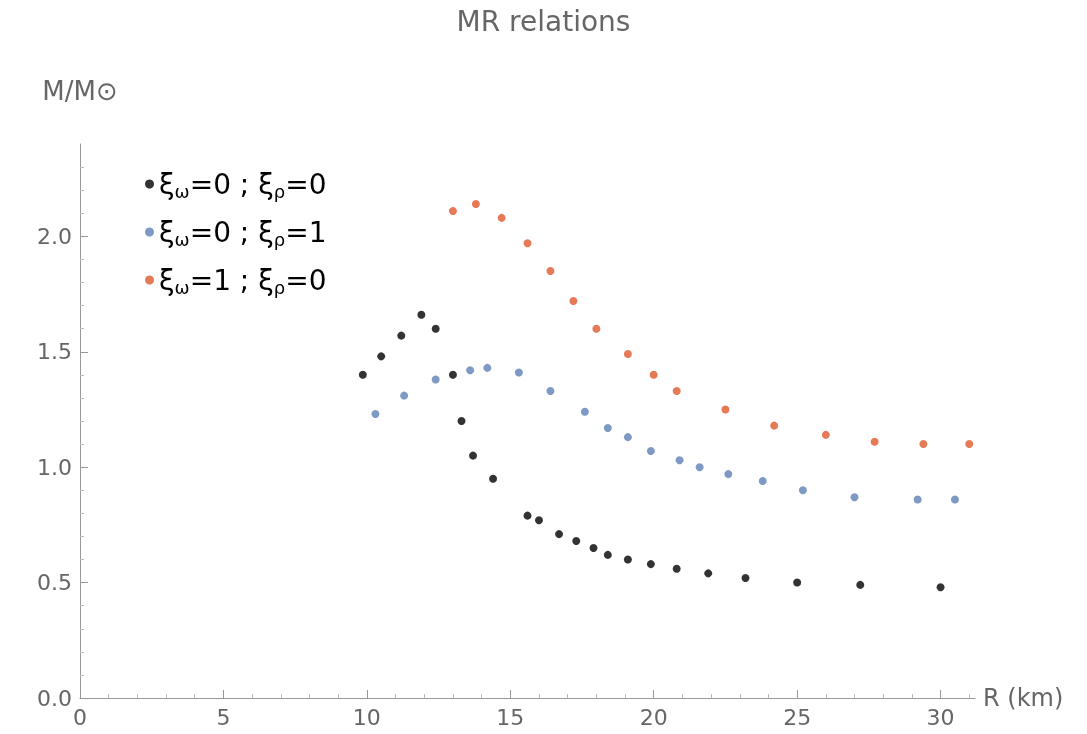  I want to click on y-tick-label: 2.0, so click(54, 236).